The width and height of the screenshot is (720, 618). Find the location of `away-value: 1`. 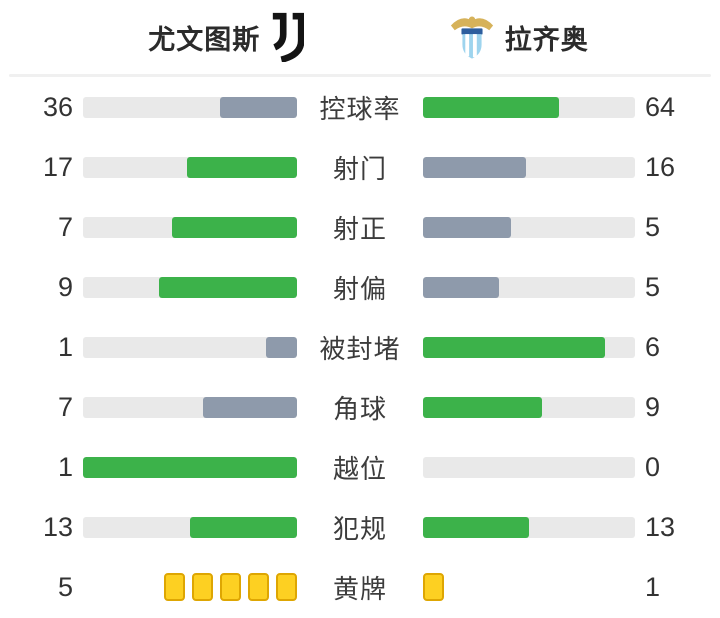

away-value: 1 is located at coordinates (653, 586).